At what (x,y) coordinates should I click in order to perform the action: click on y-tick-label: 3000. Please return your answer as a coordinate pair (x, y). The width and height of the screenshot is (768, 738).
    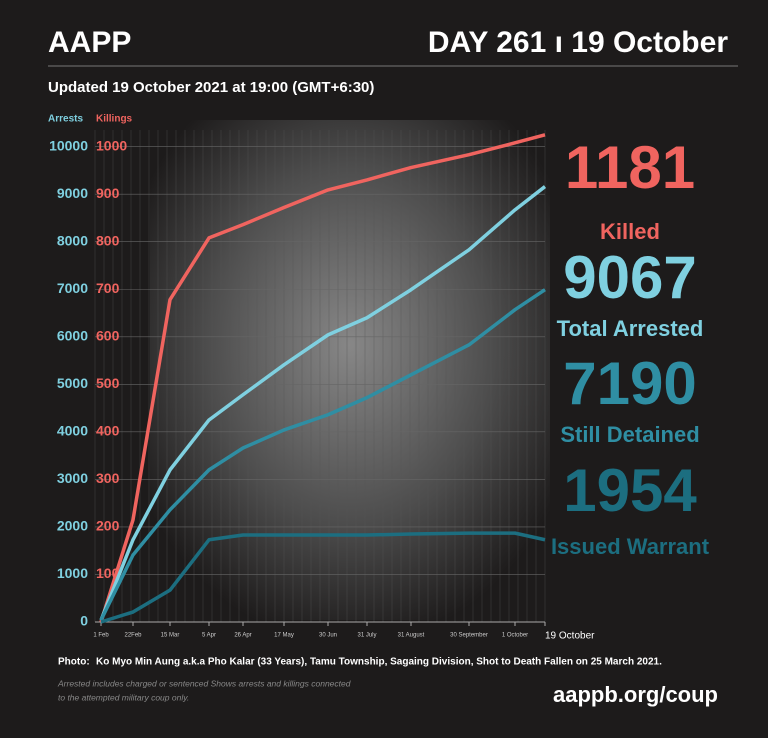
    Looking at the image, I should click on (72, 478).